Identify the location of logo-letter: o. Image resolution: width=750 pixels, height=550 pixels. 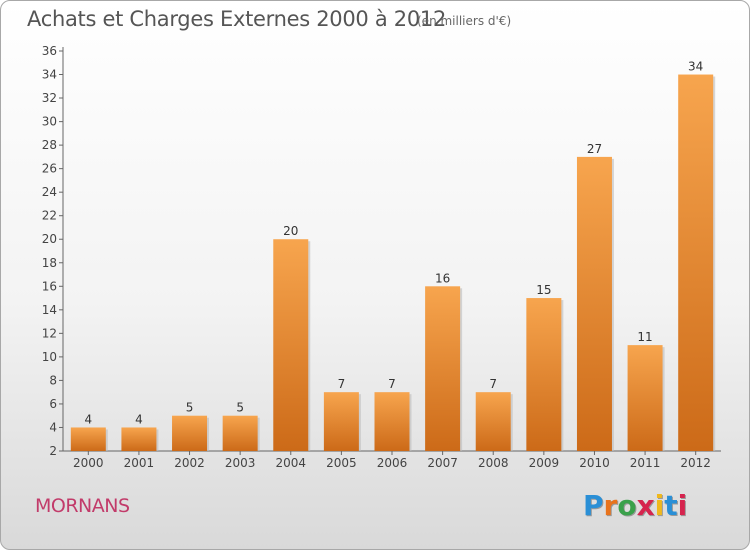
(627, 505).